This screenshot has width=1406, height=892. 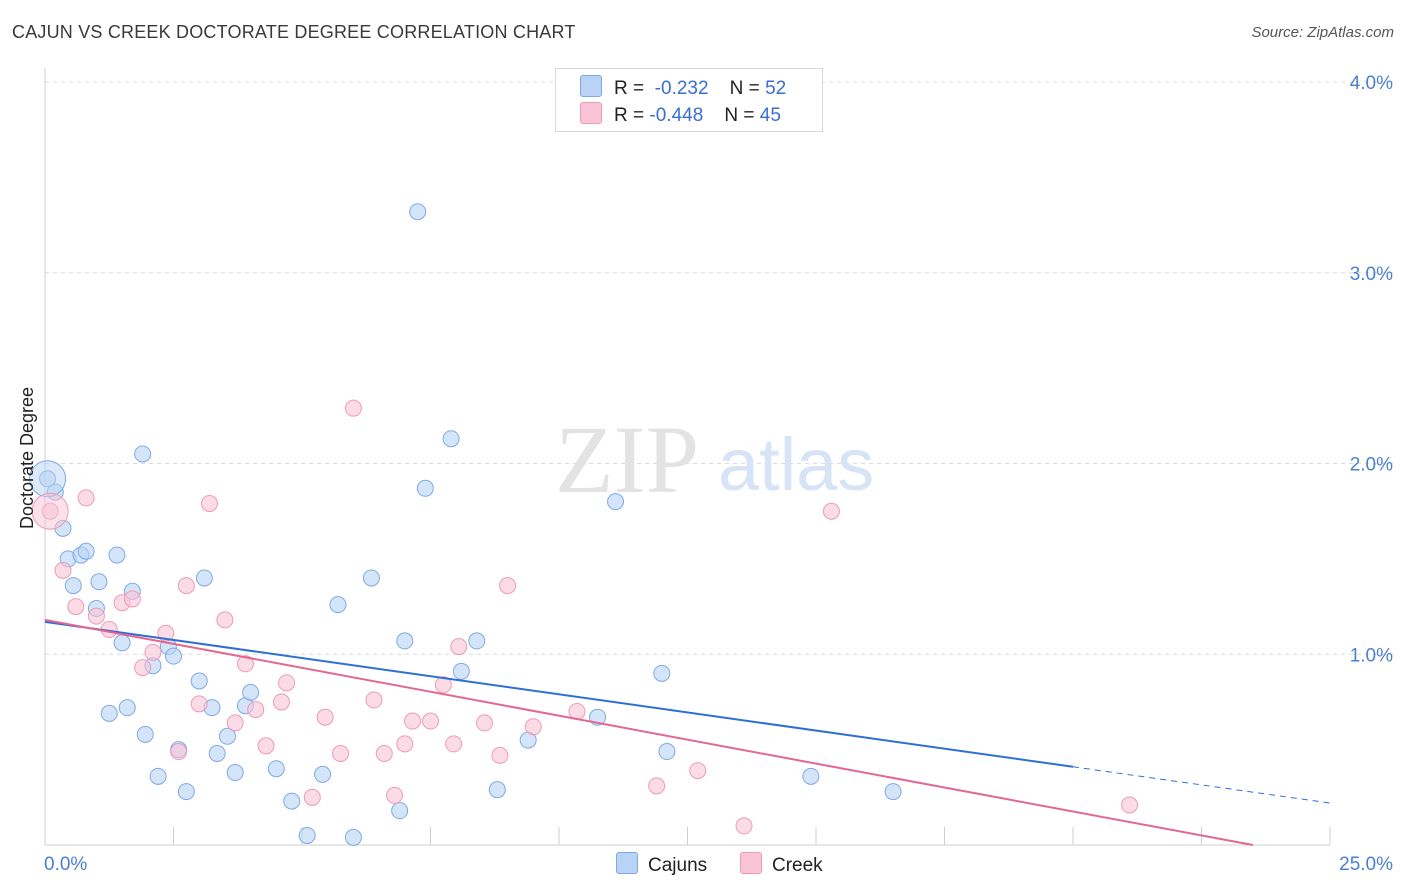 What do you see at coordinates (1371, 369) in the screenshot?
I see `y-tick-labels: 1.0% 2.0% 3.0% 4.0%` at bounding box center [1371, 369].